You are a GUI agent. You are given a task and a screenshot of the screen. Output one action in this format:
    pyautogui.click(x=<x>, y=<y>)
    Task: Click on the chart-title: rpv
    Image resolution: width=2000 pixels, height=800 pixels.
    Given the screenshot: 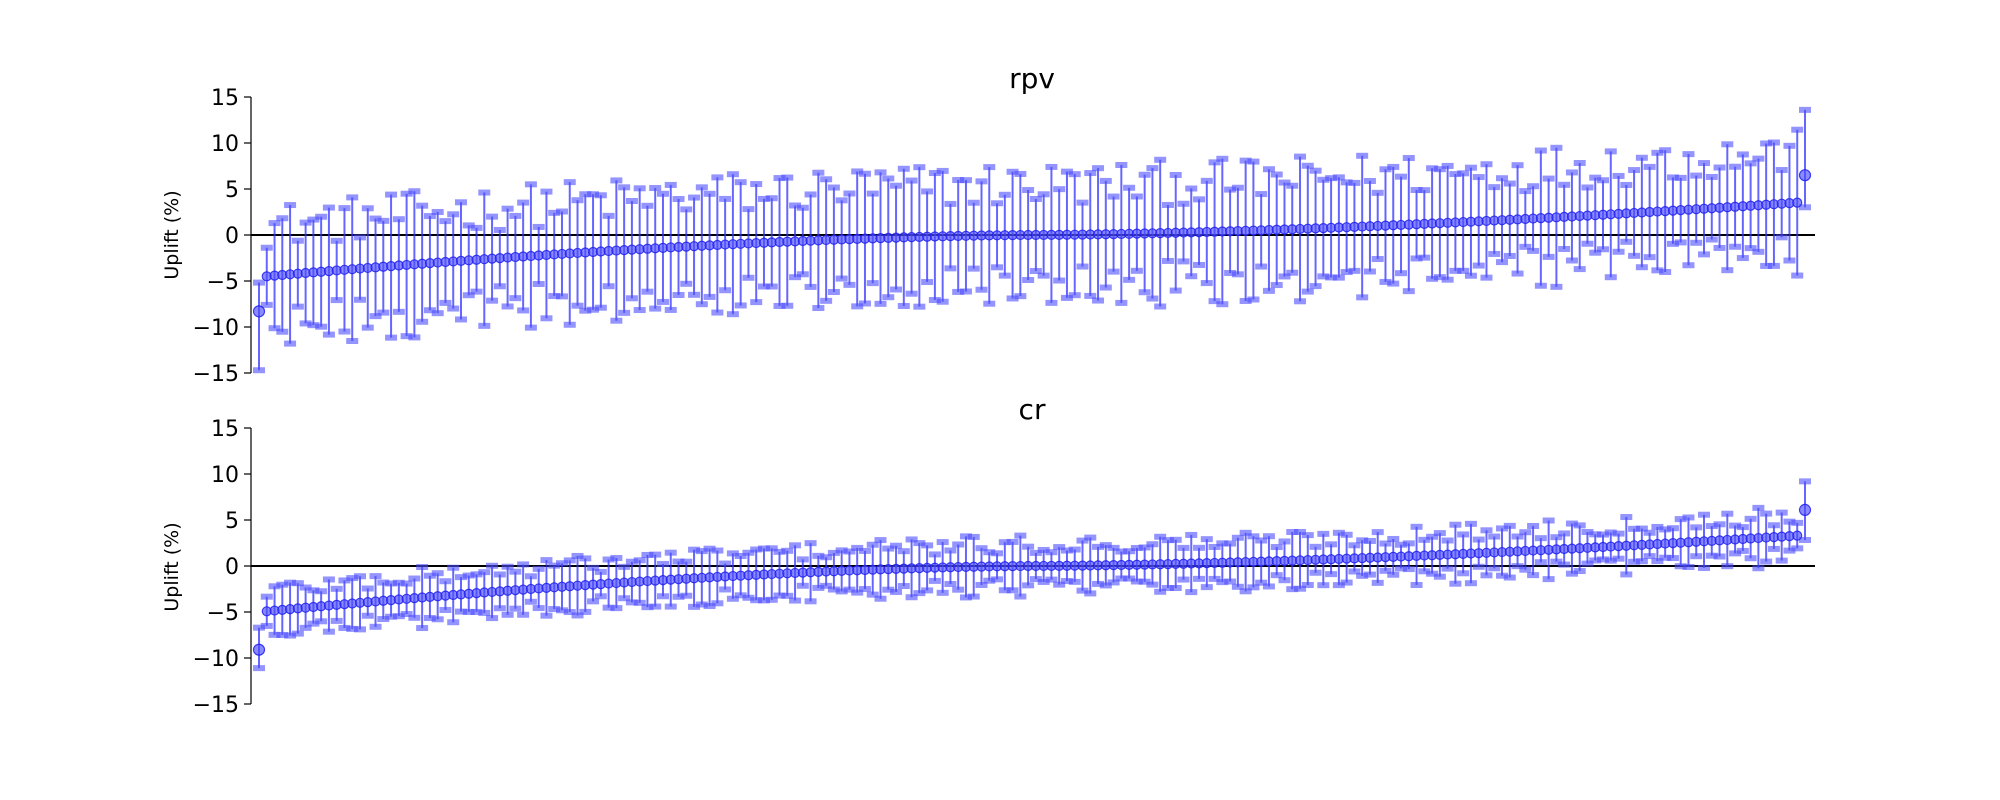 What is the action you would take?
    pyautogui.click(x=1032, y=78)
    